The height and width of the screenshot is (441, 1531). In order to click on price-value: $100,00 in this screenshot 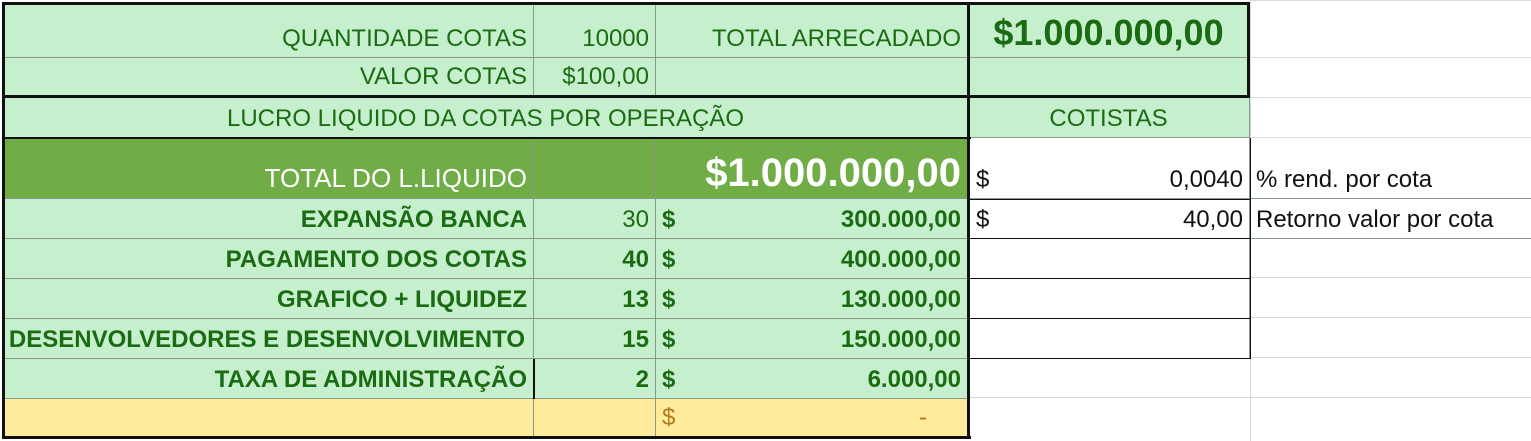, I will do `click(605, 76)`.